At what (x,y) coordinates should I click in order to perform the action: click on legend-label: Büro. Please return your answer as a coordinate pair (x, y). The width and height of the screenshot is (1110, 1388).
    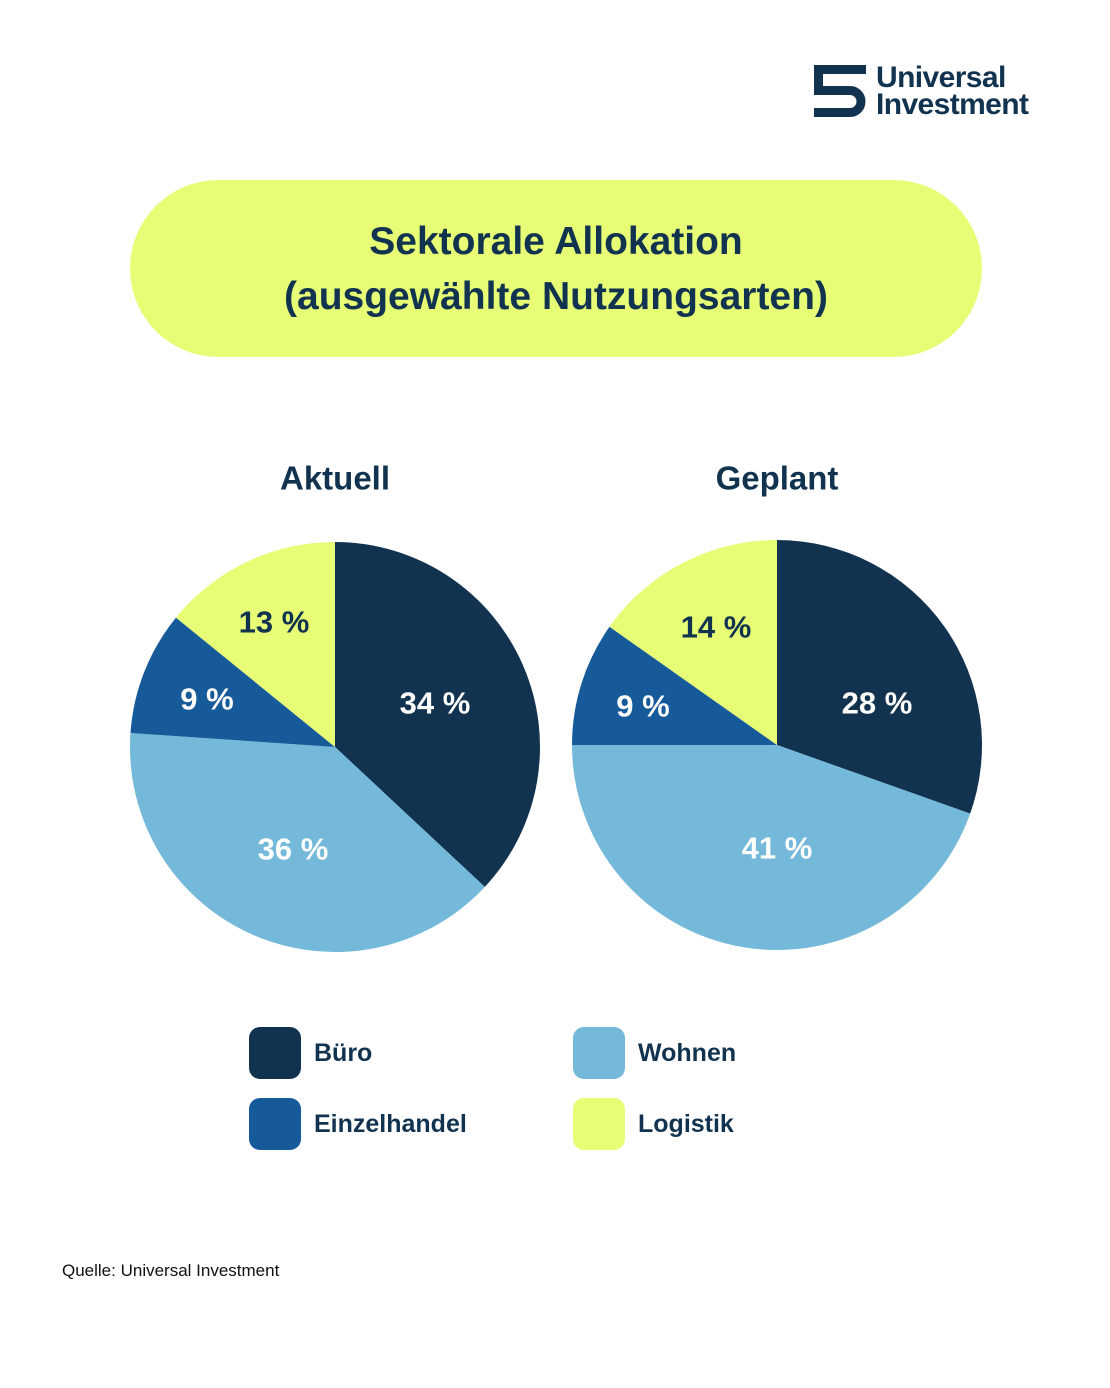
    Looking at the image, I should click on (343, 1052).